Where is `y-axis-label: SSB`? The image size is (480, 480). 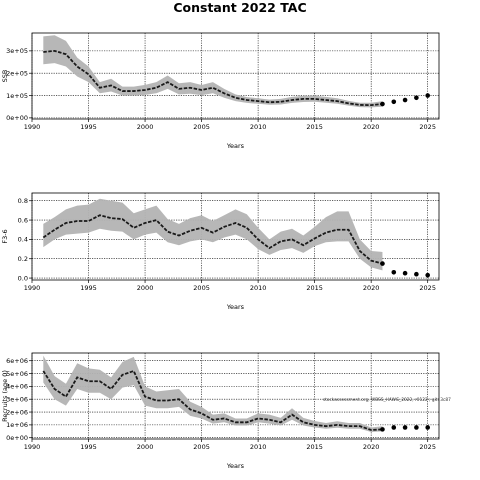
y-axis-label: SSB is located at coordinates (5, 76).